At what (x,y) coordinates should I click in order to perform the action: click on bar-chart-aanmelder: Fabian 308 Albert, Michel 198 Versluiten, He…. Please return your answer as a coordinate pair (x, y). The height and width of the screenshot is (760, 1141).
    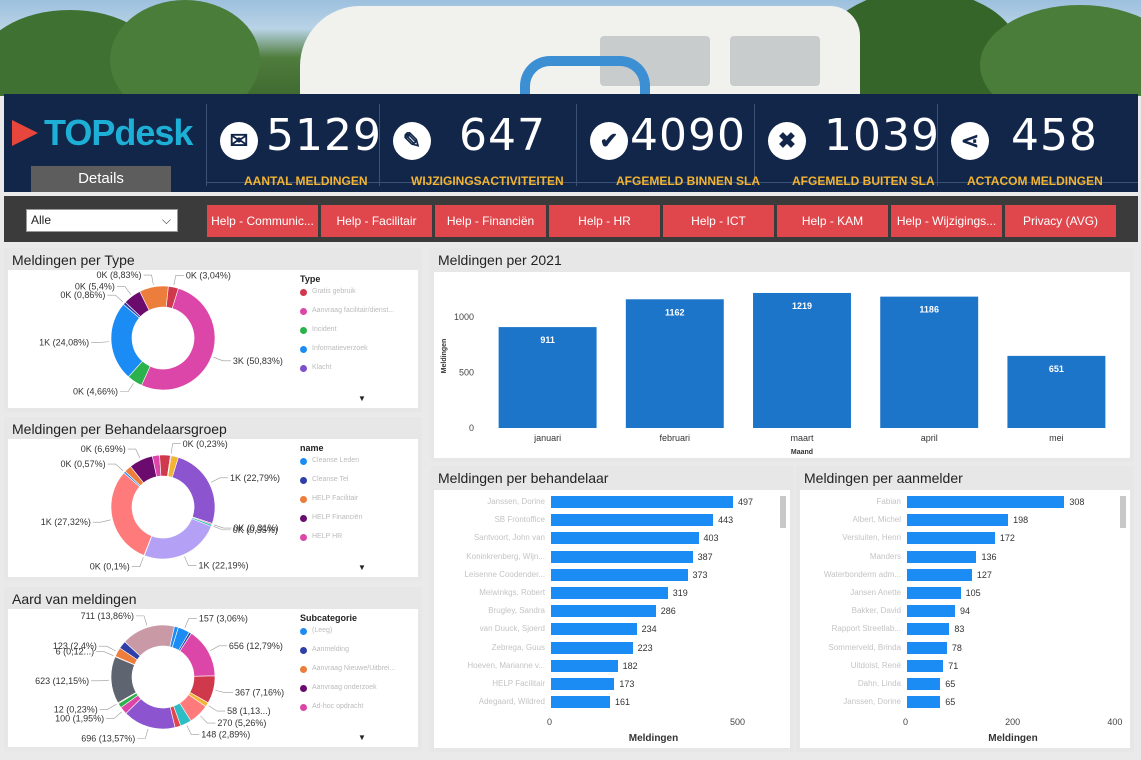
    Looking at the image, I should click on (965, 619).